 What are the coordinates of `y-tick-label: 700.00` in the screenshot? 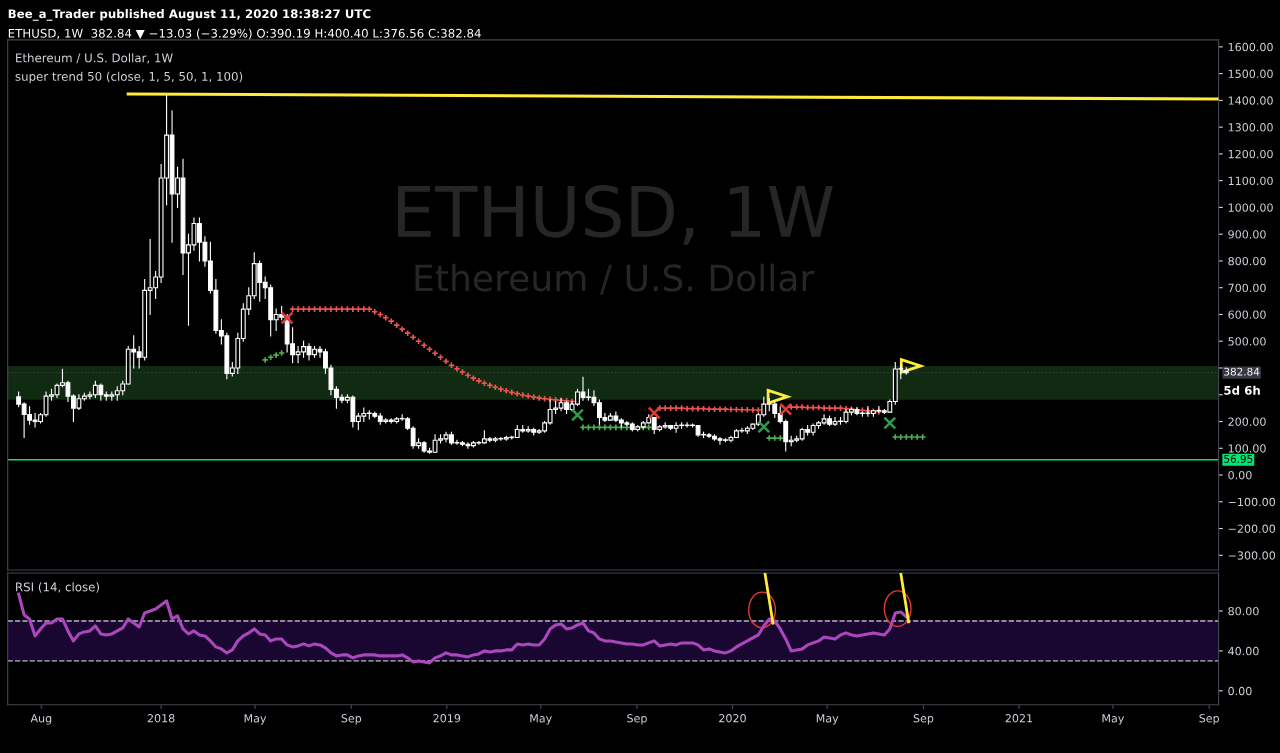 It's located at (1247, 288).